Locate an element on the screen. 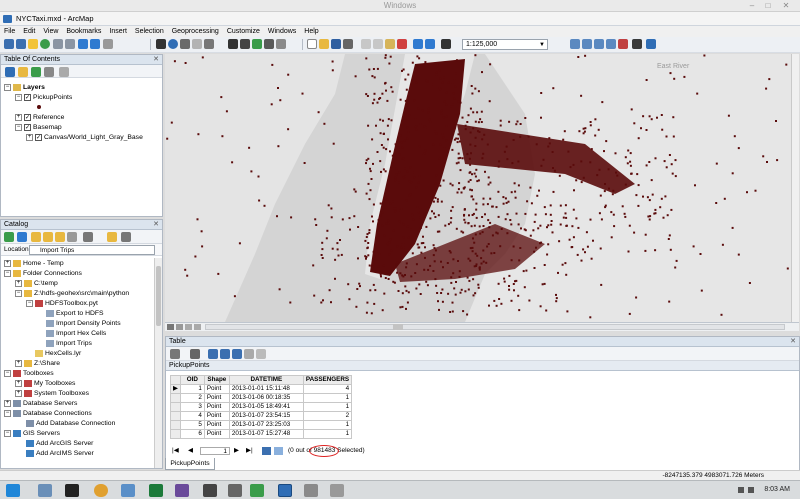  table-of-contents-icon is located at coordinates (587, 44).